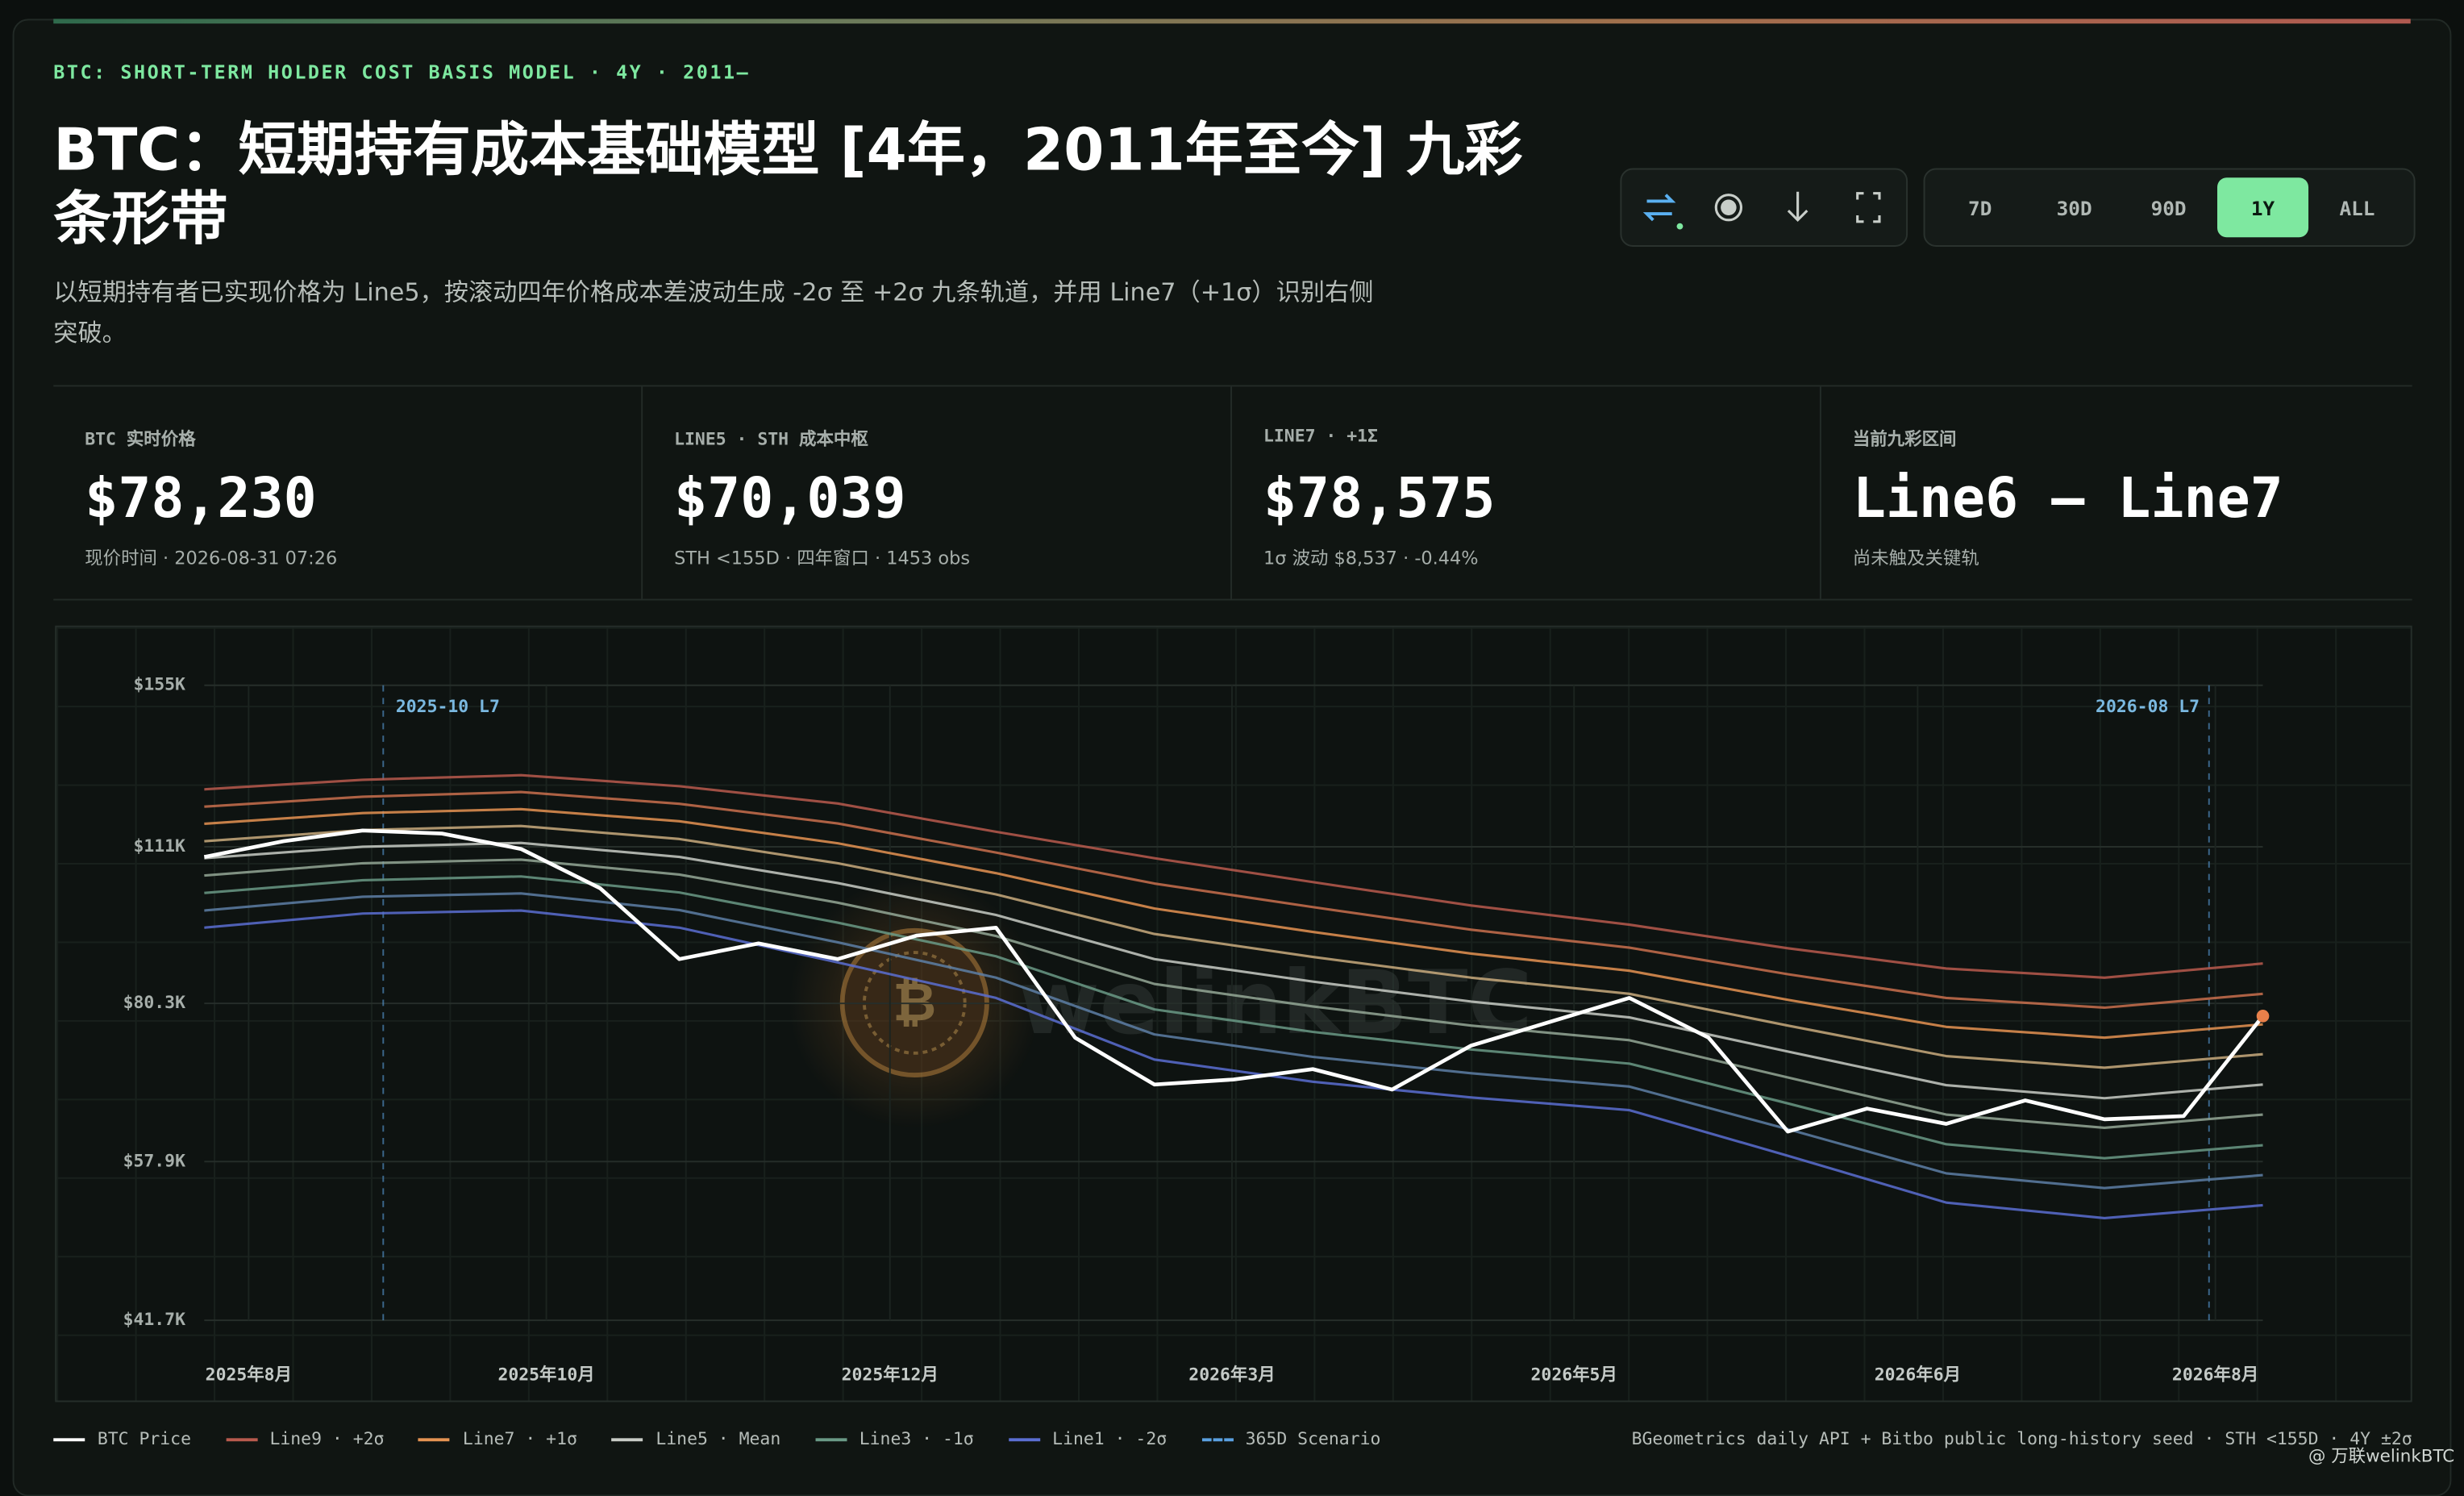 The height and width of the screenshot is (1496, 2464). I want to click on stat-value: $78,230, so click(201, 500).